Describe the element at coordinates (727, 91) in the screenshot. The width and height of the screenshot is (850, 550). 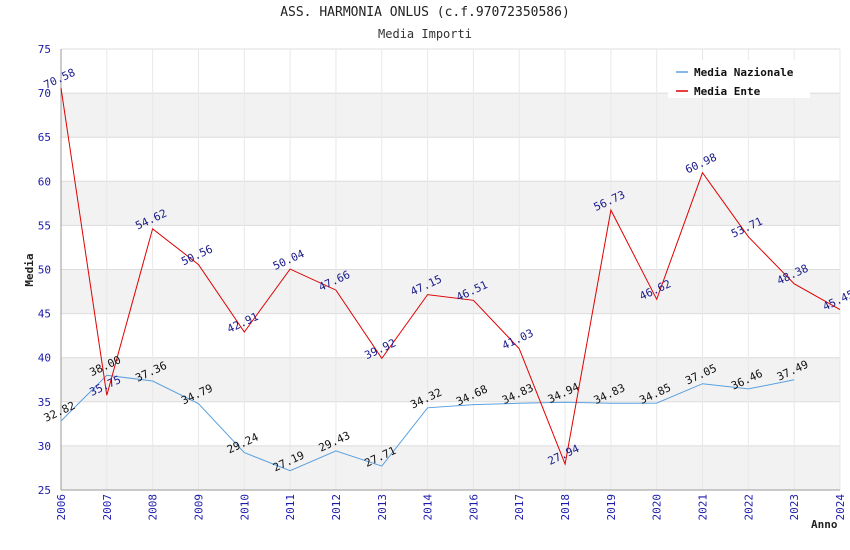
I see `legend-label: Media Ente` at that location.